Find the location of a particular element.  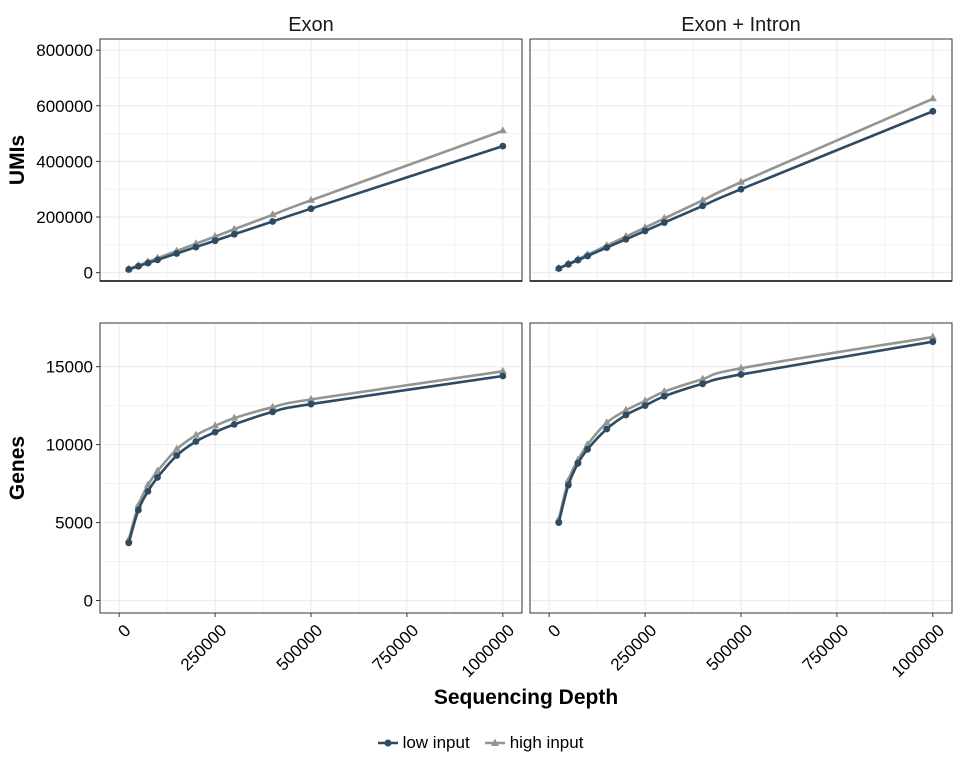

facet-title-exon: Exon is located at coordinates (311, 25).